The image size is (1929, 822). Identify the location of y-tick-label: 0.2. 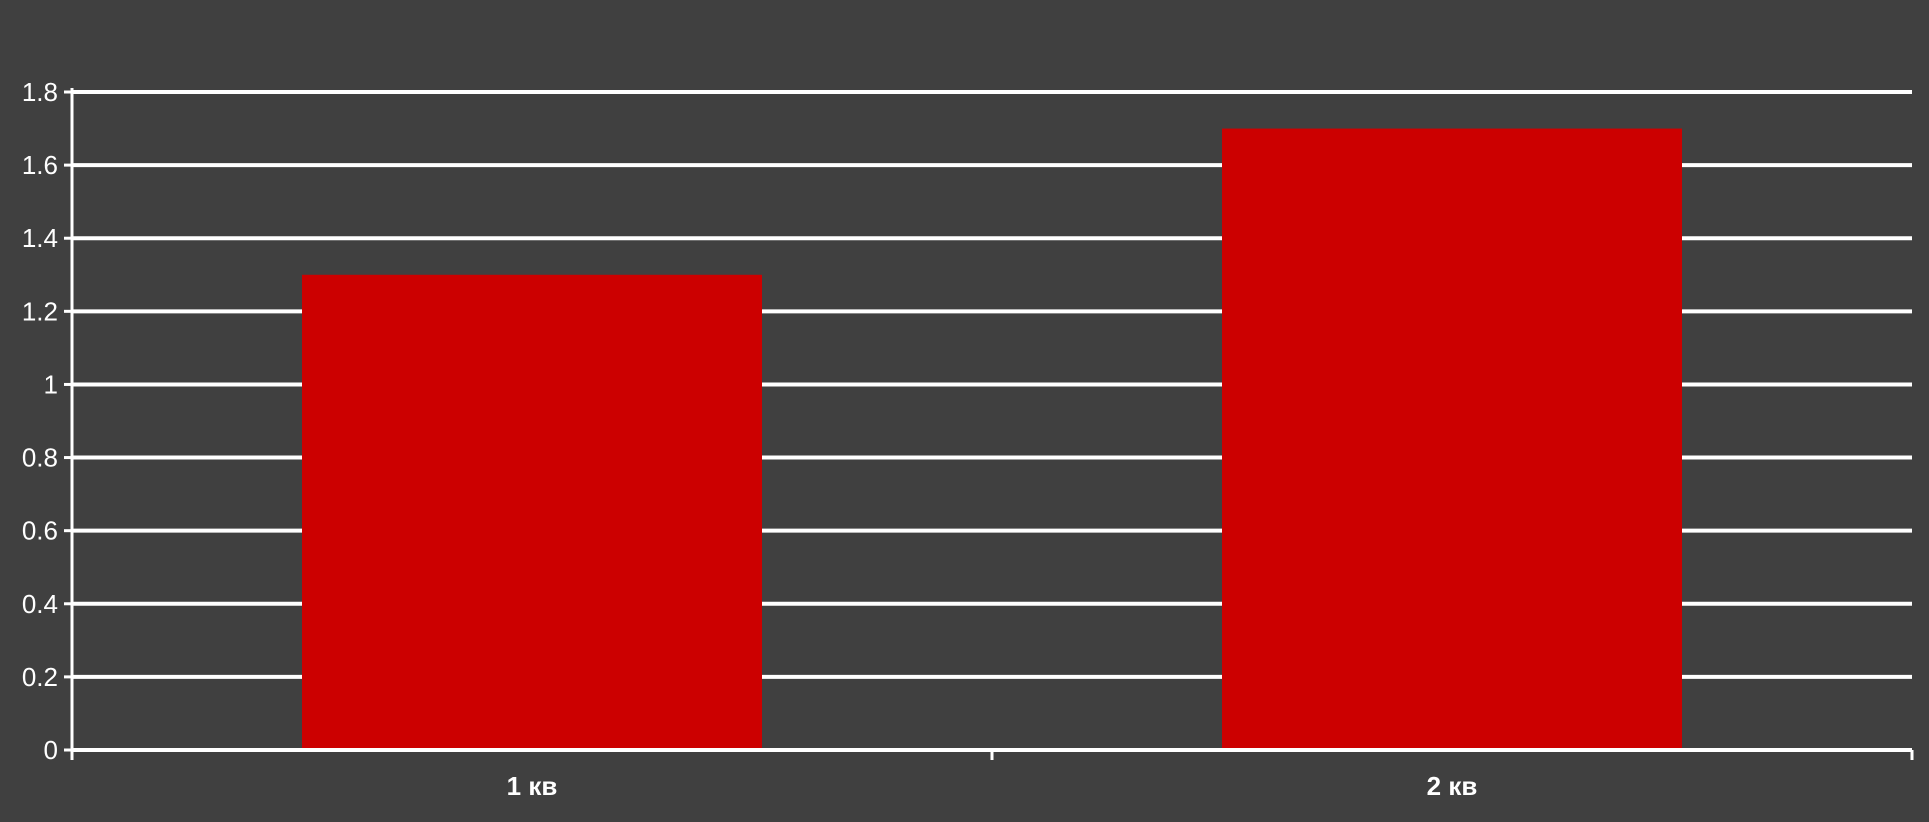
(40, 677).